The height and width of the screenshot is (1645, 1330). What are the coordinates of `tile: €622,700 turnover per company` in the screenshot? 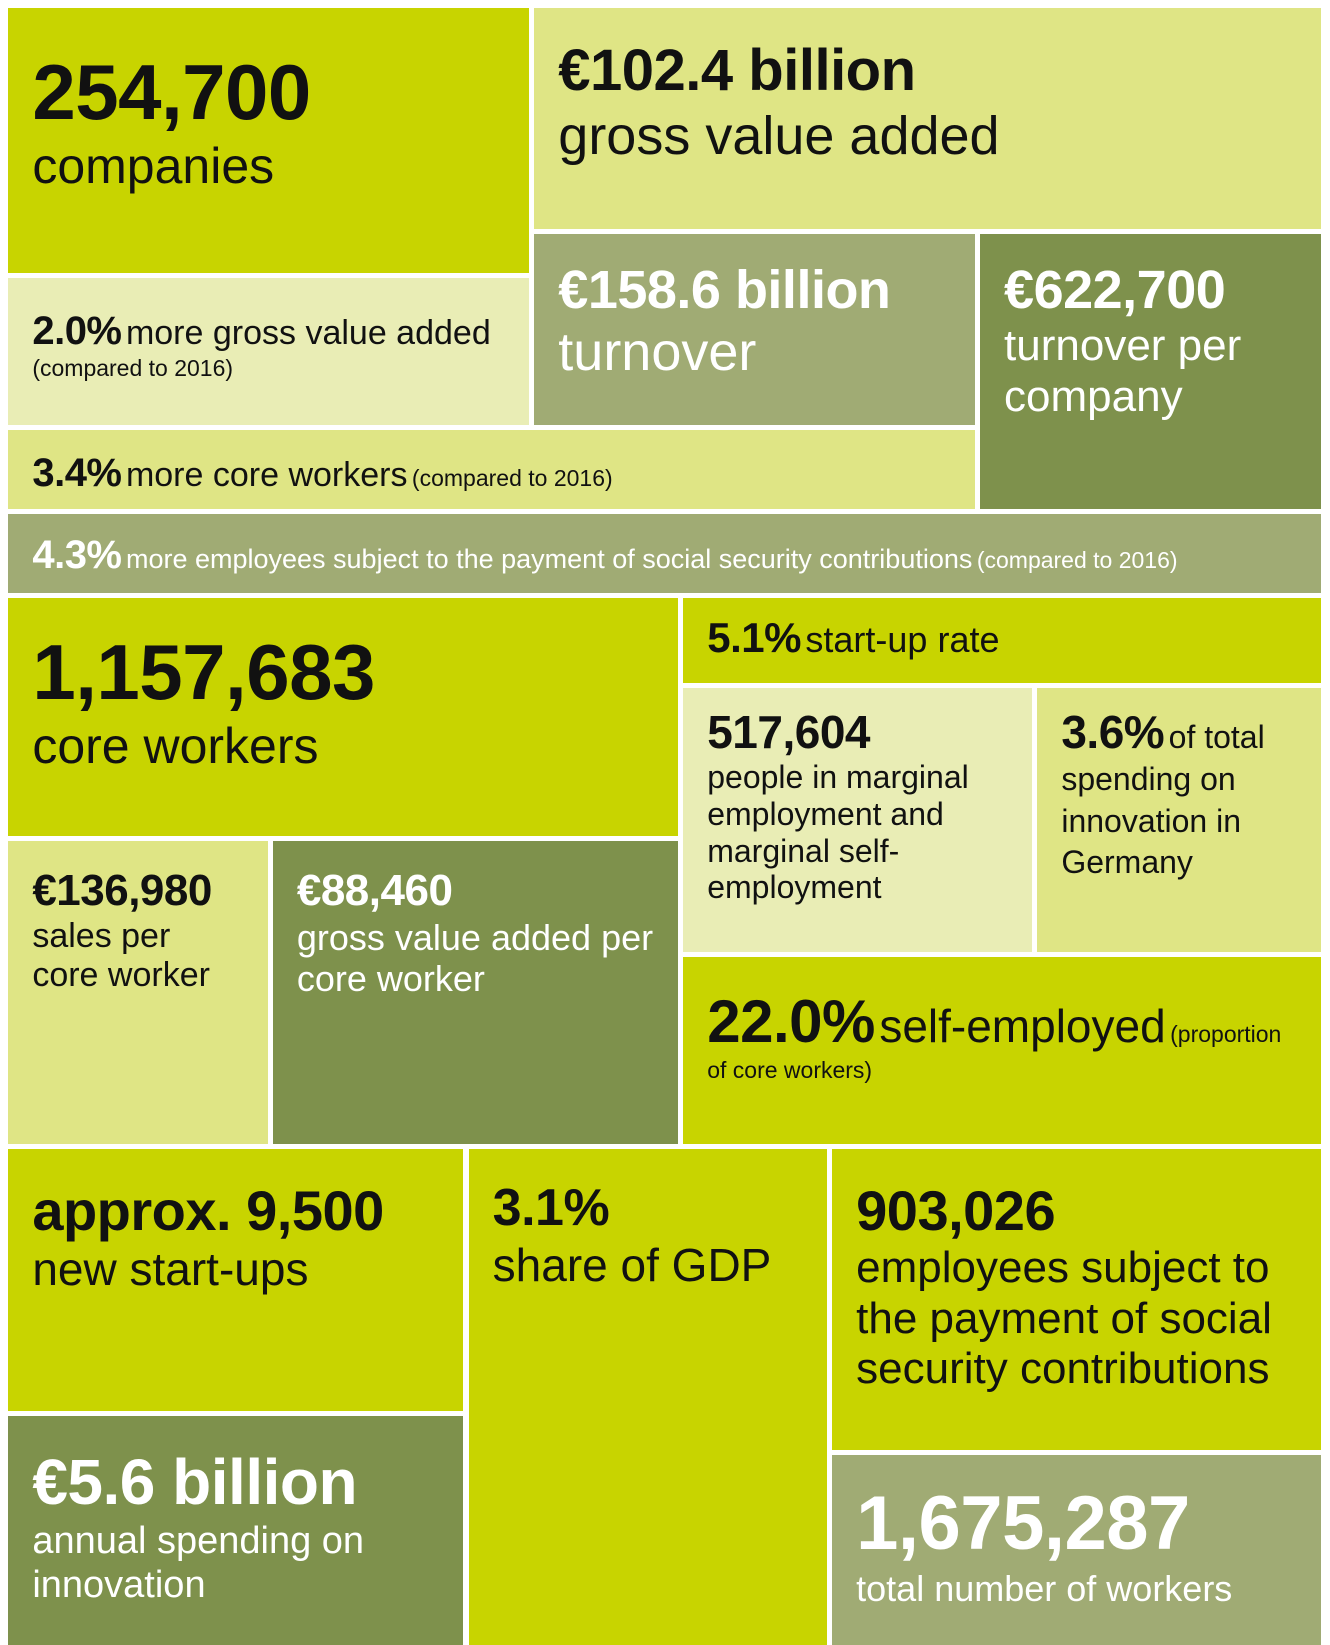 It's located at (1150, 371).